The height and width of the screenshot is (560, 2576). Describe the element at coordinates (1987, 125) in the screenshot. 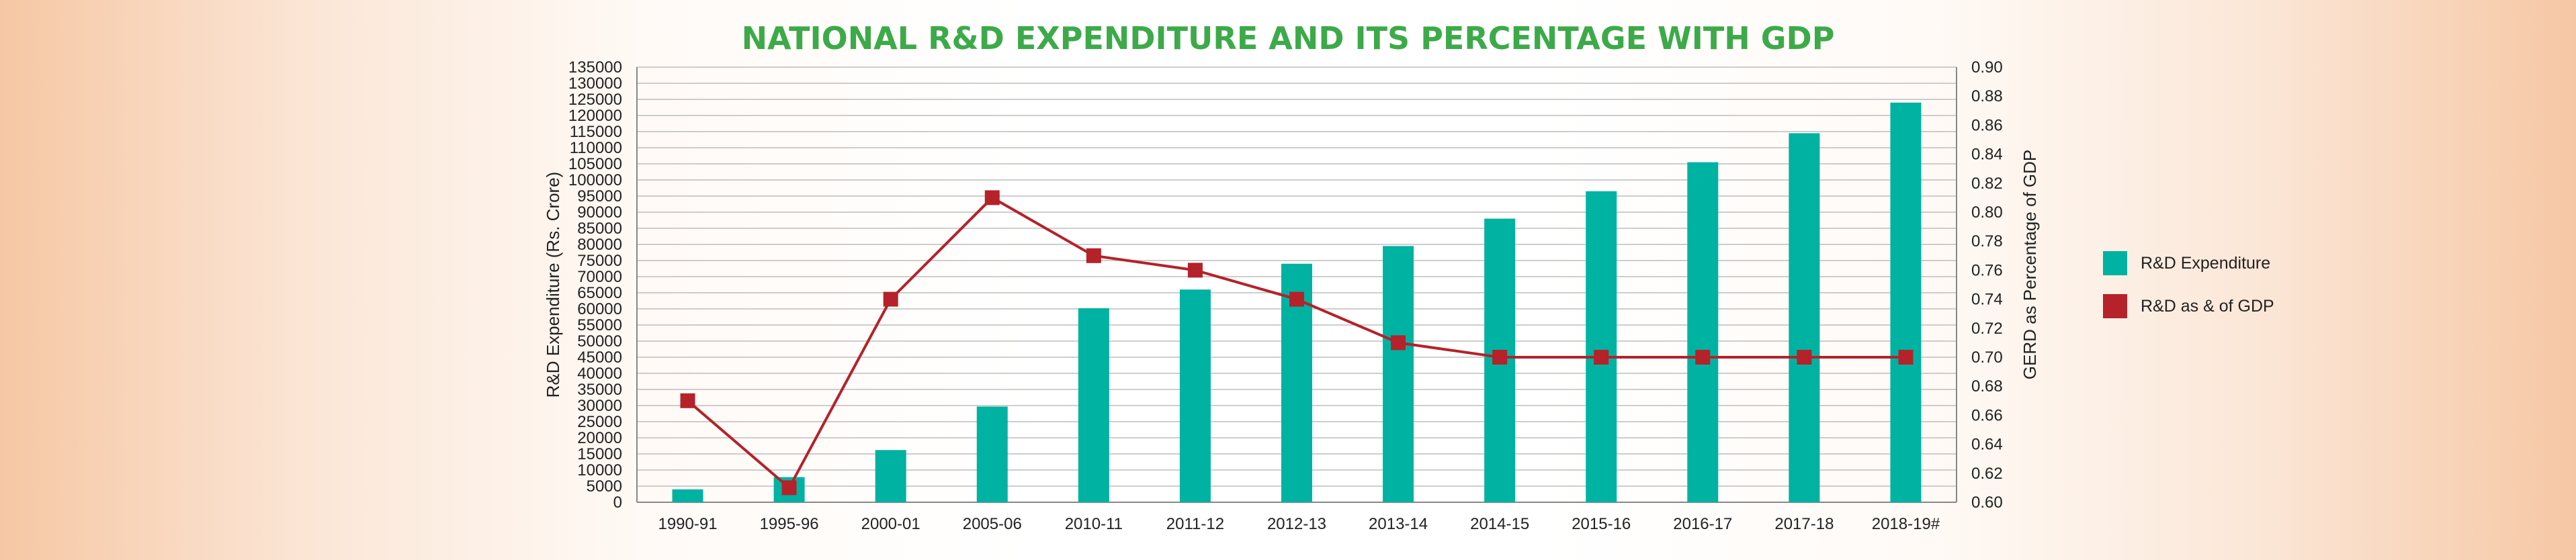

I see `y2-tick-label: 0.86` at that location.